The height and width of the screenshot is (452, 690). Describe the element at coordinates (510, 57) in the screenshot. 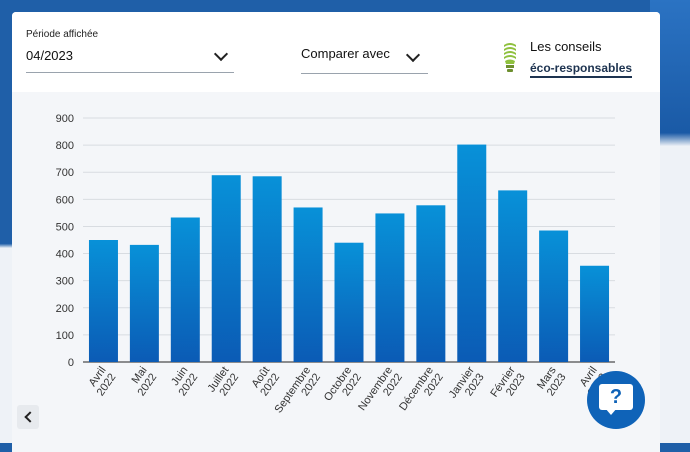

I see `eco-bulb-icon` at that location.